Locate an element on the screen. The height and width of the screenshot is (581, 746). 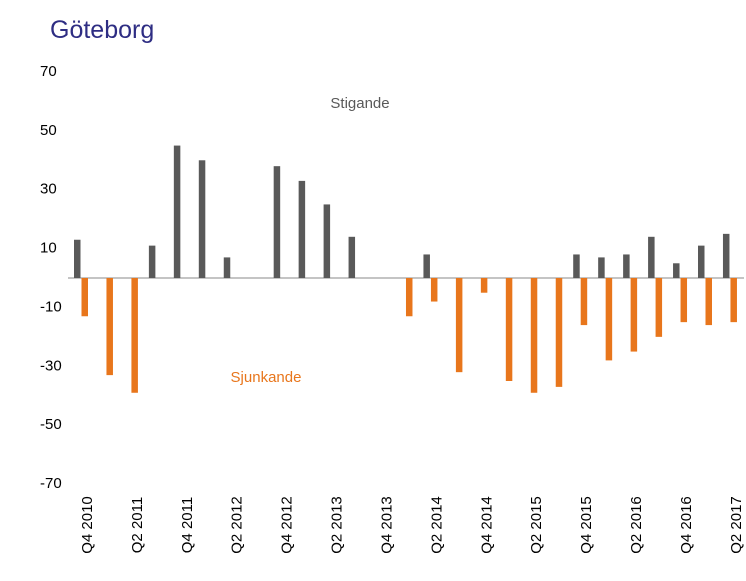
x-tick-label: Q2 2017 is located at coordinates (736, 525).